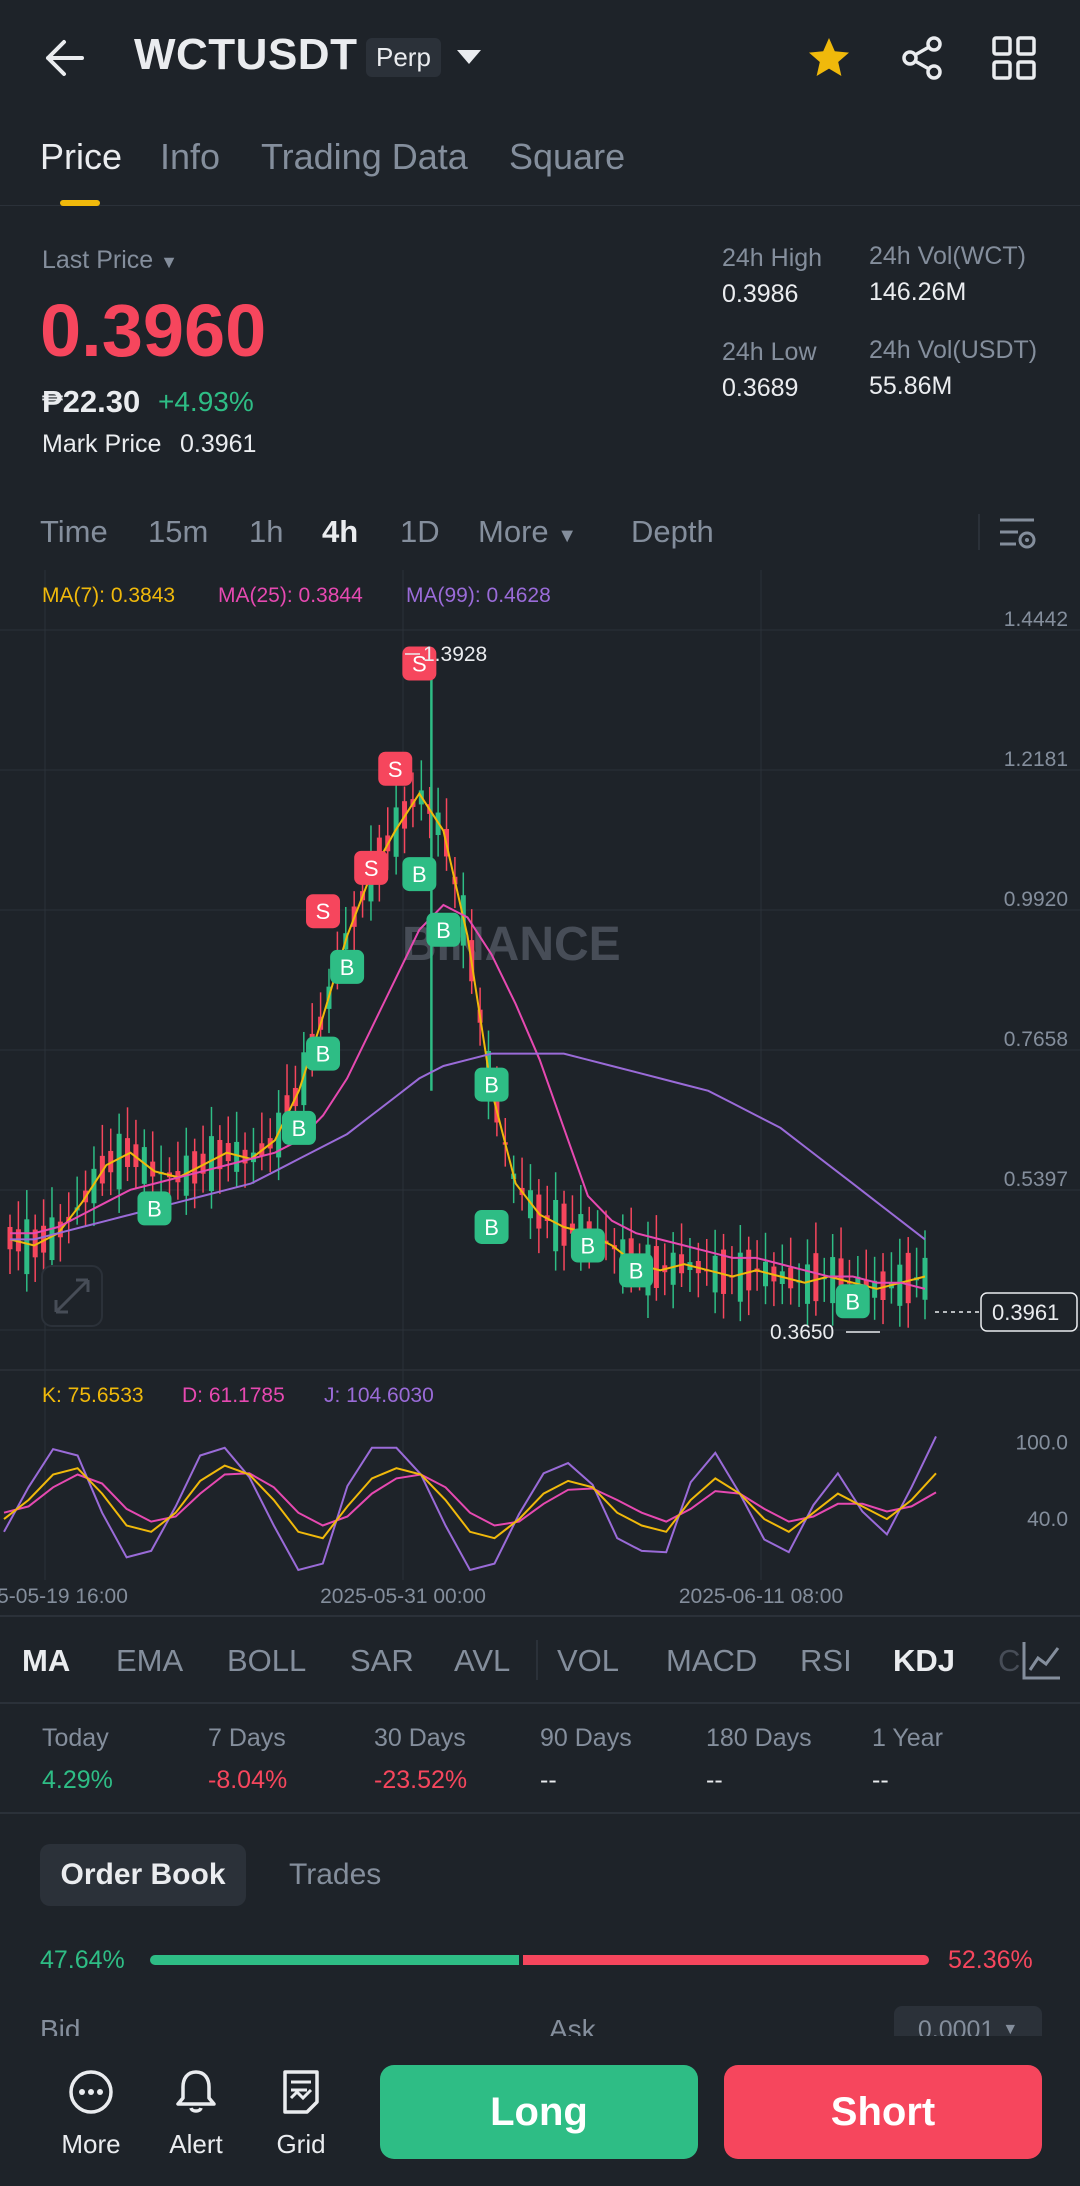 The width and height of the screenshot is (1080, 2186). I want to click on indicator-macd: MACD, so click(712, 1660).